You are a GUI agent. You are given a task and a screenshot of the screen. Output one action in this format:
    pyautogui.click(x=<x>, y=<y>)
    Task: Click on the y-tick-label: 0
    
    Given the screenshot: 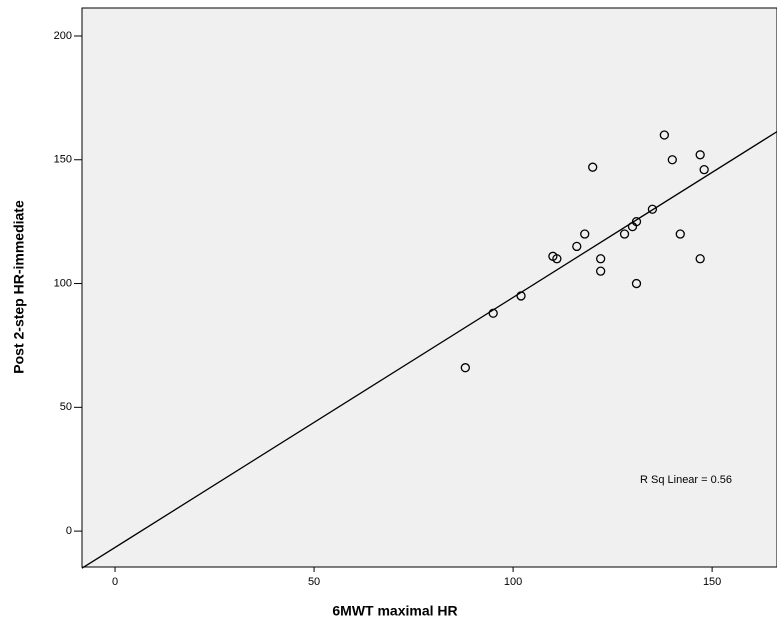 What is the action you would take?
    pyautogui.click(x=69, y=531)
    